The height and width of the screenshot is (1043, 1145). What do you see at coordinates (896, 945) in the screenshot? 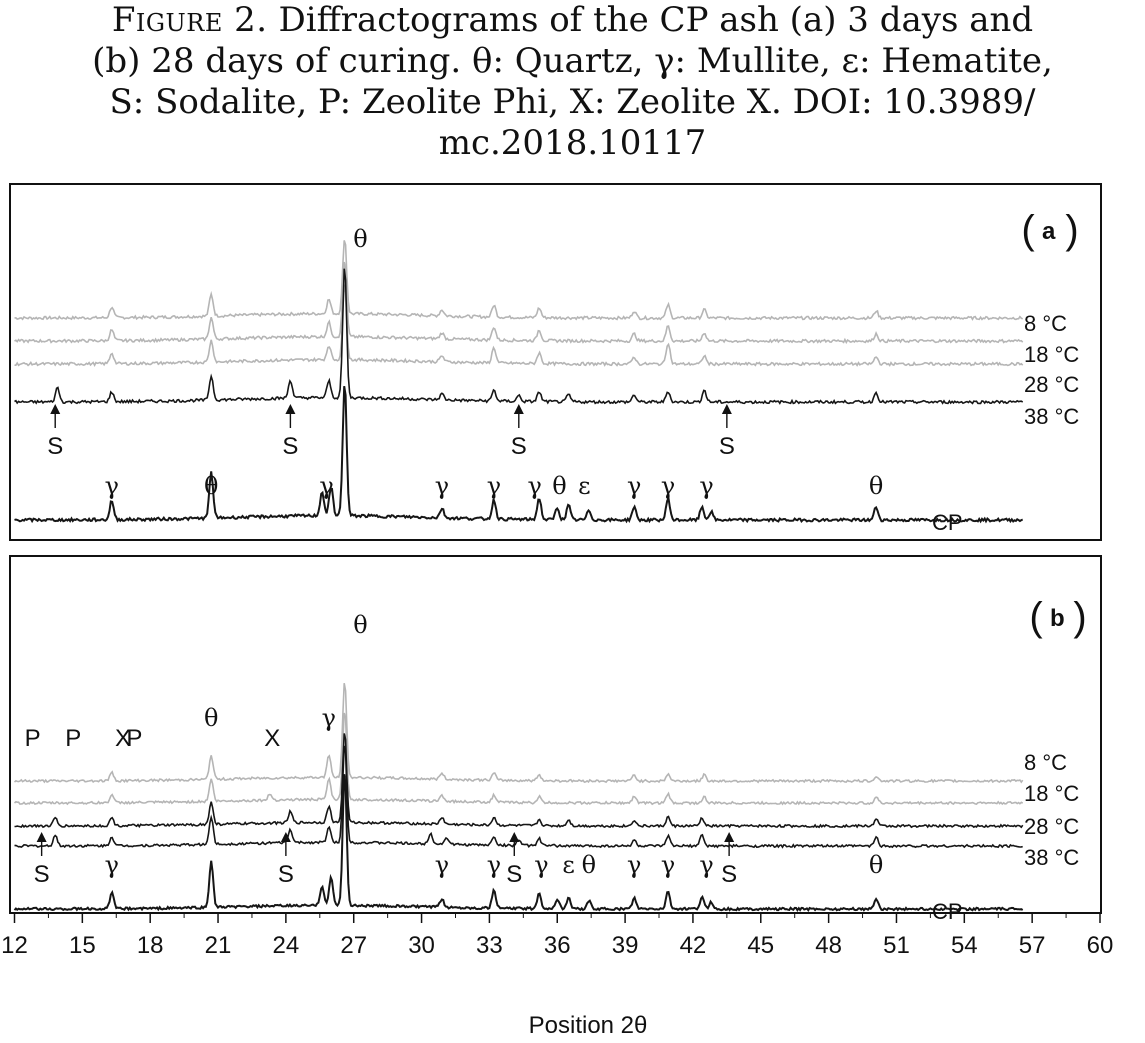
I see `x-tick-label: 51` at bounding box center [896, 945].